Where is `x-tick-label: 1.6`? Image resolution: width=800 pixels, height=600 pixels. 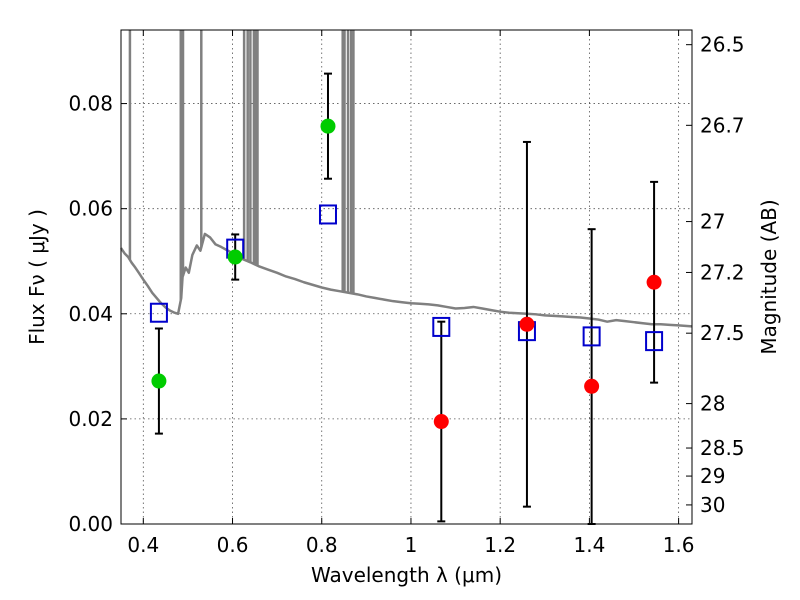 x-tick-label: 1.6 is located at coordinates (679, 545).